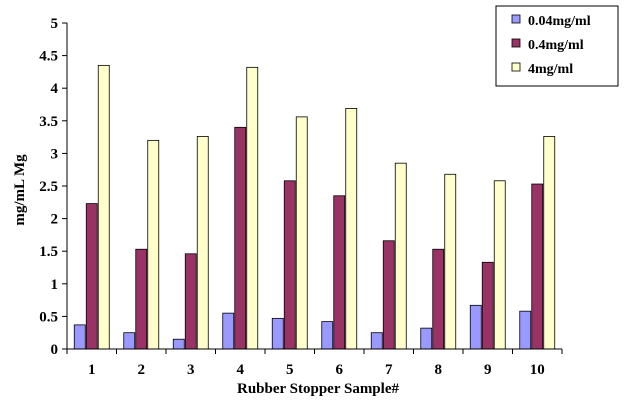  I want to click on legend: 0.04mg/ml 0.4mg/ml 4mg/ml, so click(557, 46).